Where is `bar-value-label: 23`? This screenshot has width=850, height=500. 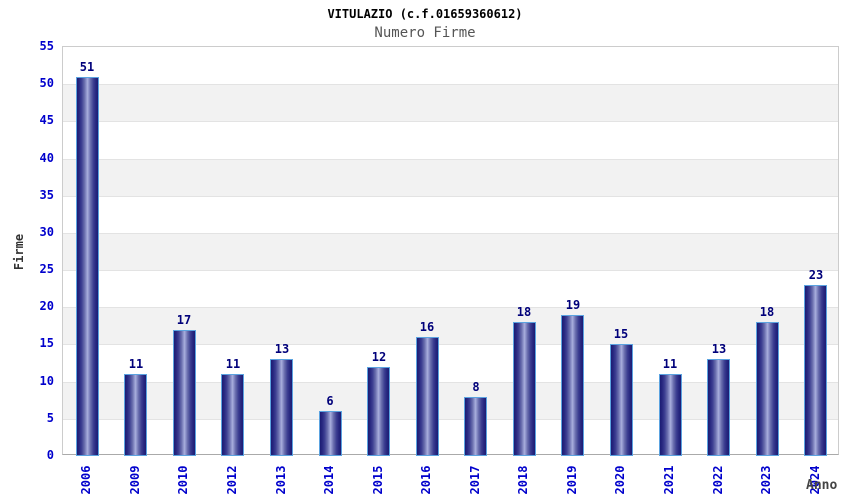
bar-value-label: 23 is located at coordinates (816, 275).